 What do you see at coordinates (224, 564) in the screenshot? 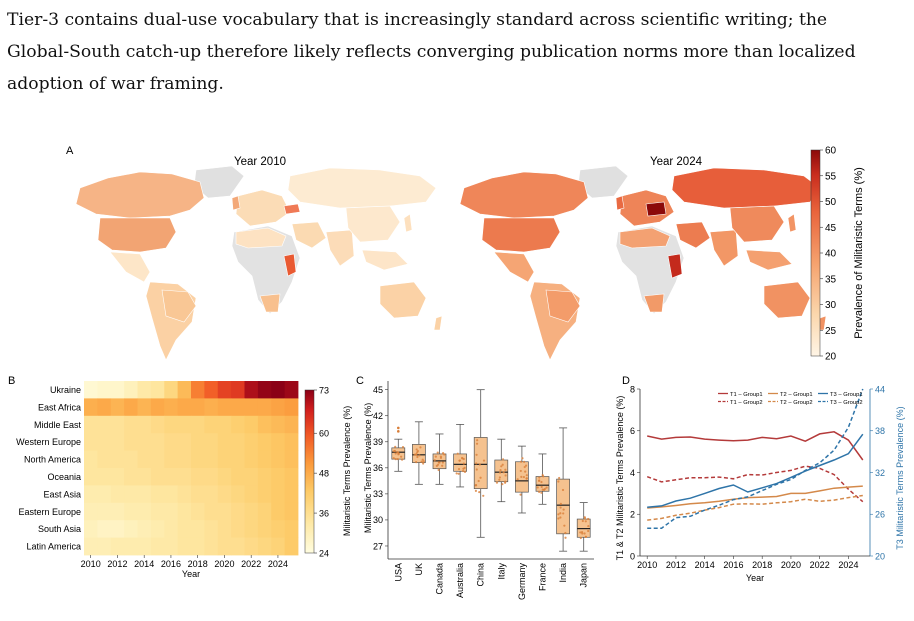
I see `heatmap-x-tick-label: 2020` at bounding box center [224, 564].